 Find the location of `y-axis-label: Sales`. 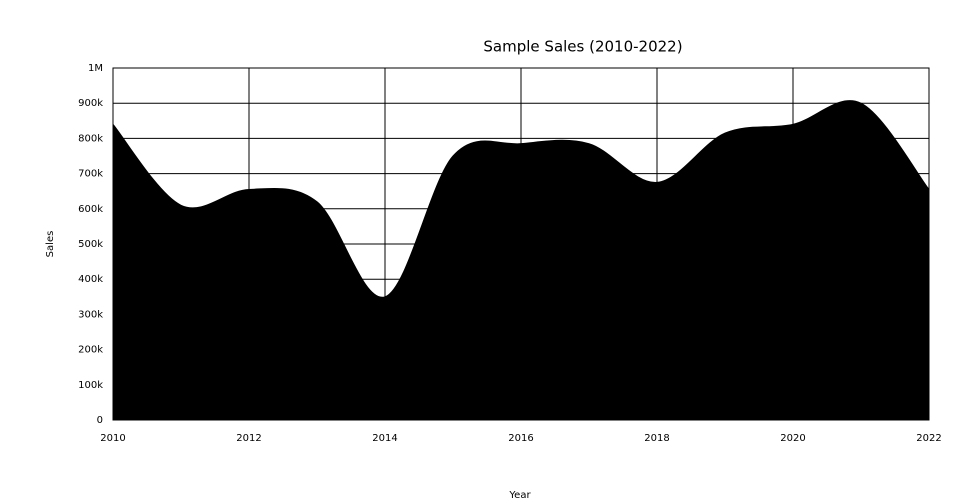

y-axis-label: Sales is located at coordinates (50, 244).